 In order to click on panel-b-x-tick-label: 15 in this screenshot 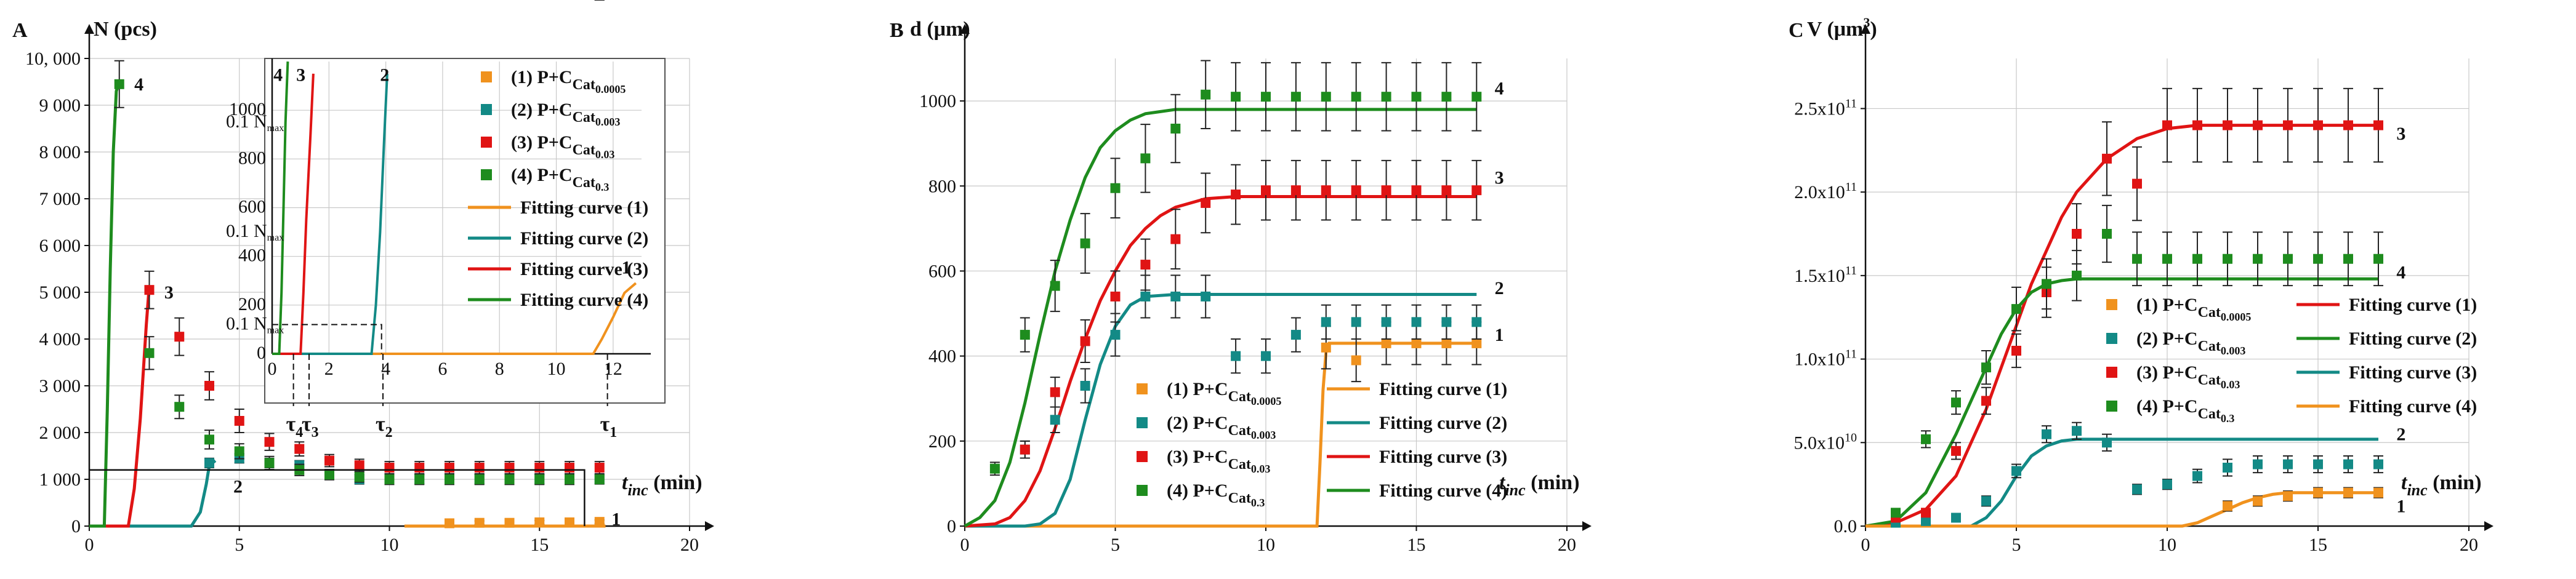, I will do `click(1416, 545)`.